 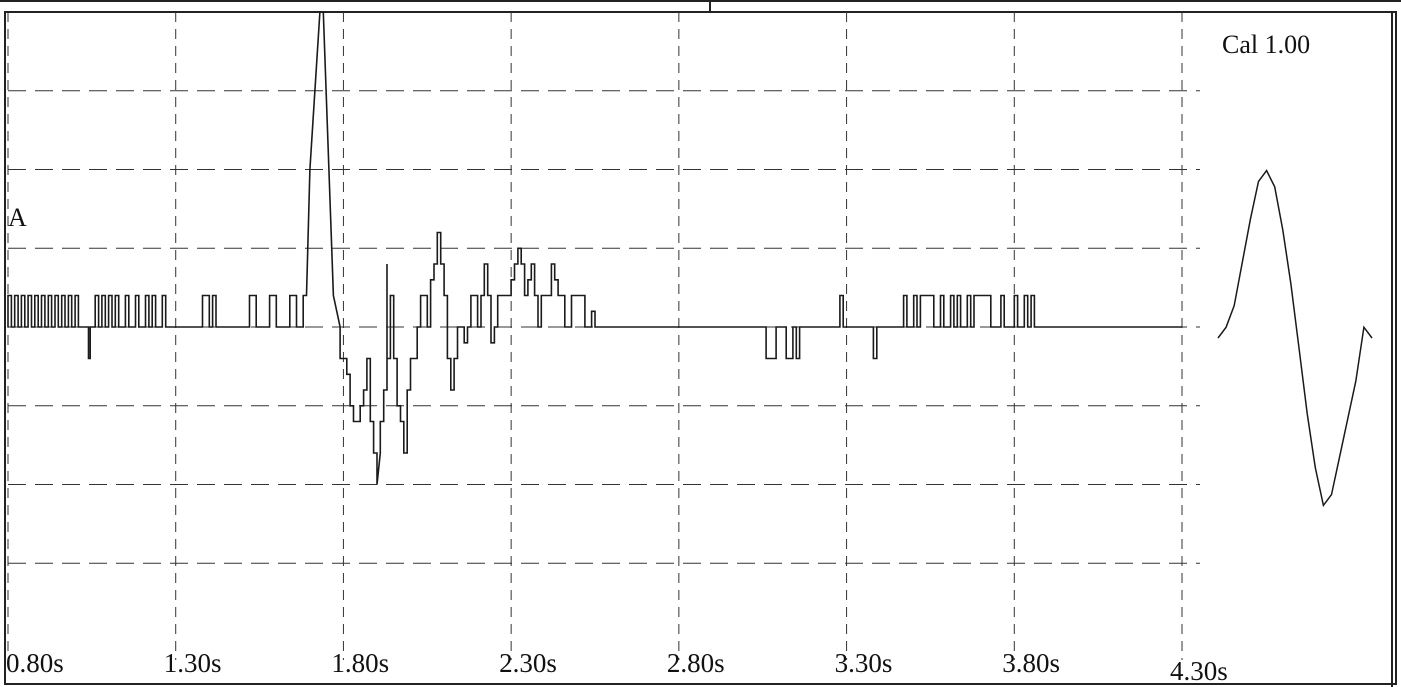 I want to click on x-tick-label: 2.80s, so click(x=696, y=663).